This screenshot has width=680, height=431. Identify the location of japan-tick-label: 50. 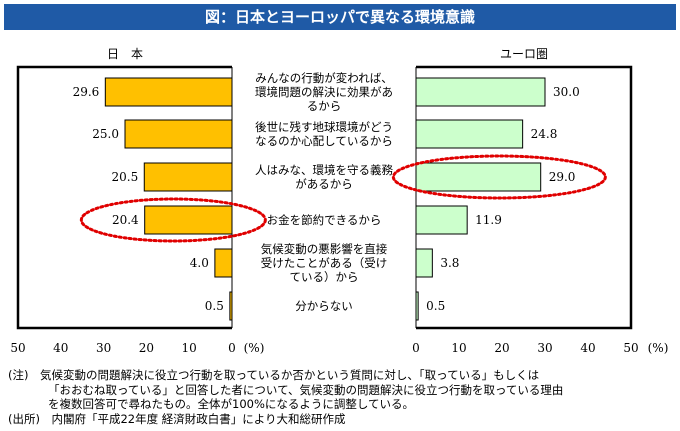
(17, 348).